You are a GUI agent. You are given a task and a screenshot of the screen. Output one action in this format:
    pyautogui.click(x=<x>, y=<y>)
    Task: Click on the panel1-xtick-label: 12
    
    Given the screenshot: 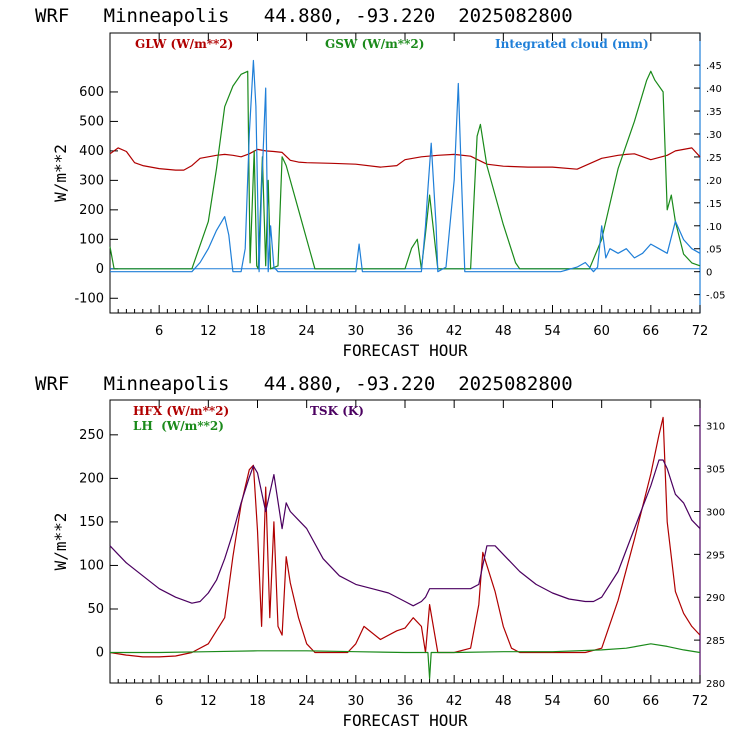 What is the action you would take?
    pyautogui.click(x=208, y=331)
    